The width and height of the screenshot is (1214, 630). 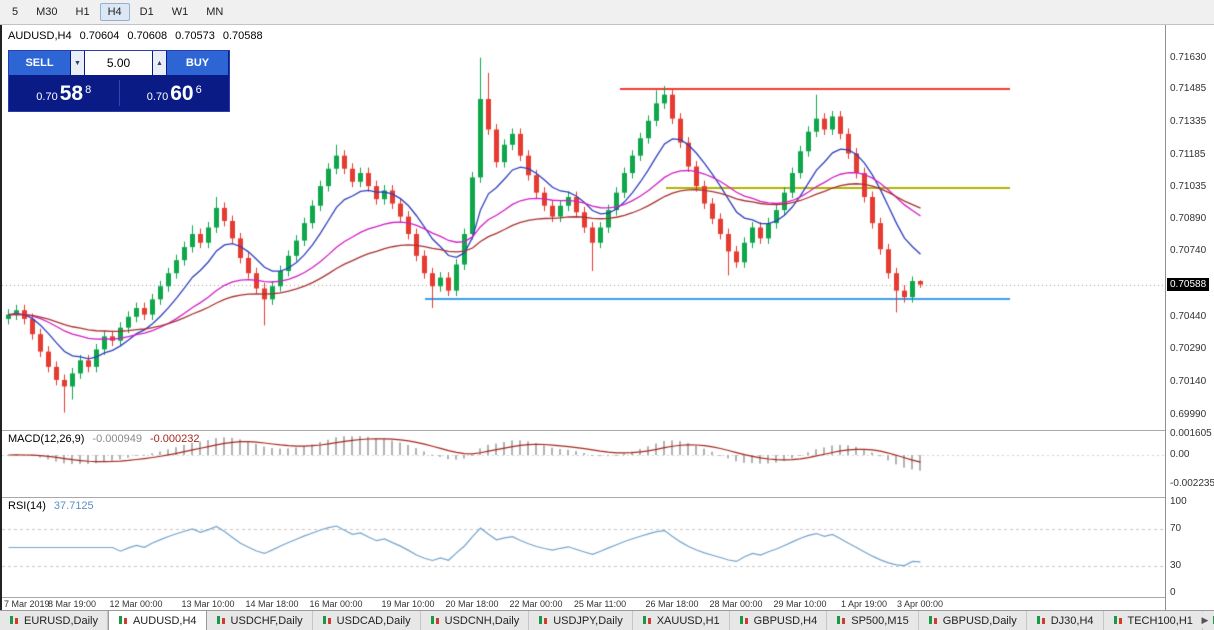 I want to click on tab-audusd-h4: AUDUSD,H4, so click(x=157, y=620).